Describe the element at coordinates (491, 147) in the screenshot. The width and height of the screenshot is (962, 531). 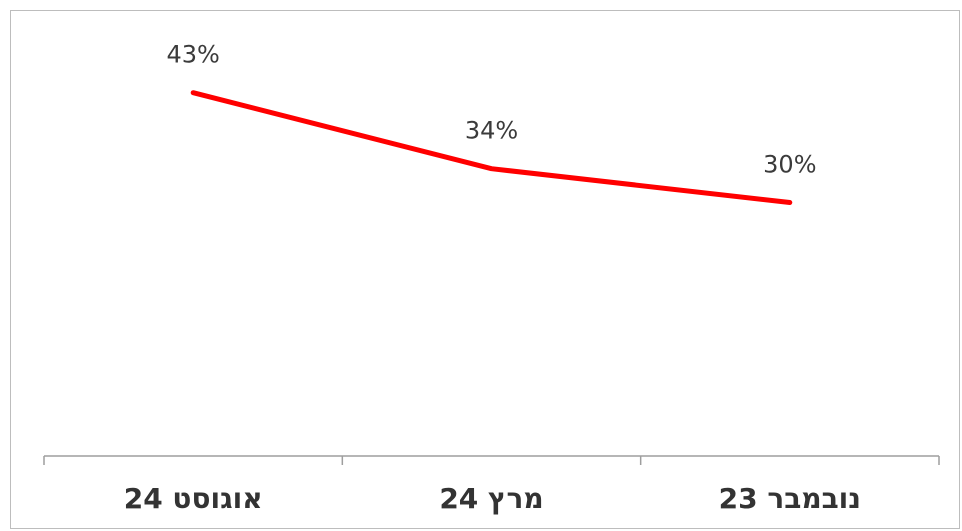
I see `series-line` at that location.